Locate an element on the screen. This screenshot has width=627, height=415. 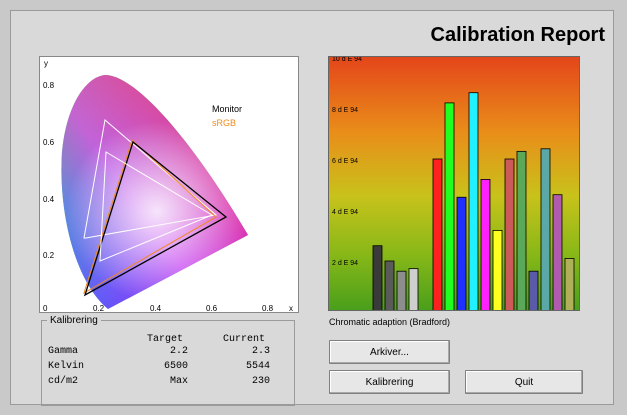
y-tick-label: 4 d E 94 is located at coordinates (345, 212).